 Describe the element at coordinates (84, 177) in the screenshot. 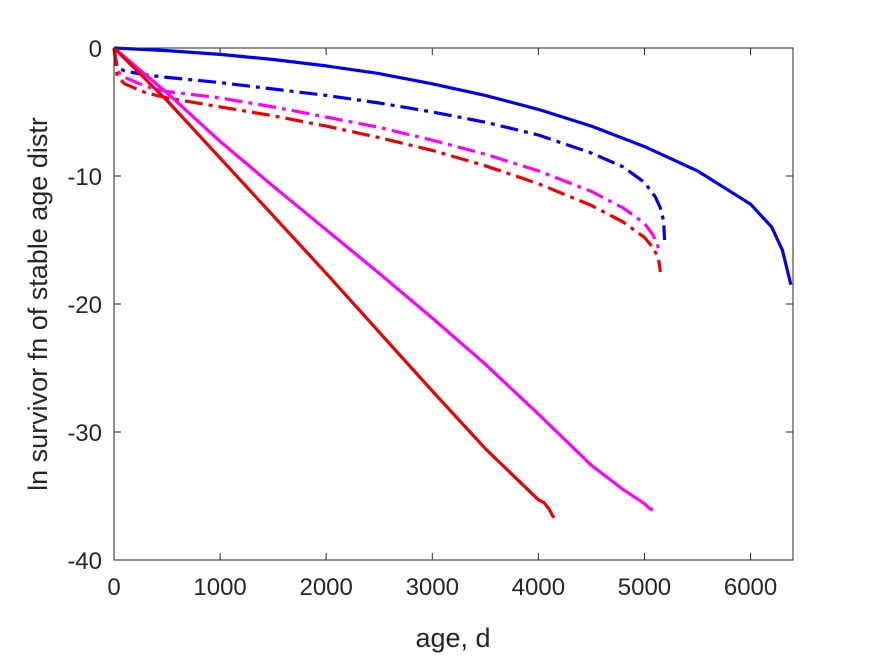

I see `y-tick-label: -10` at that location.